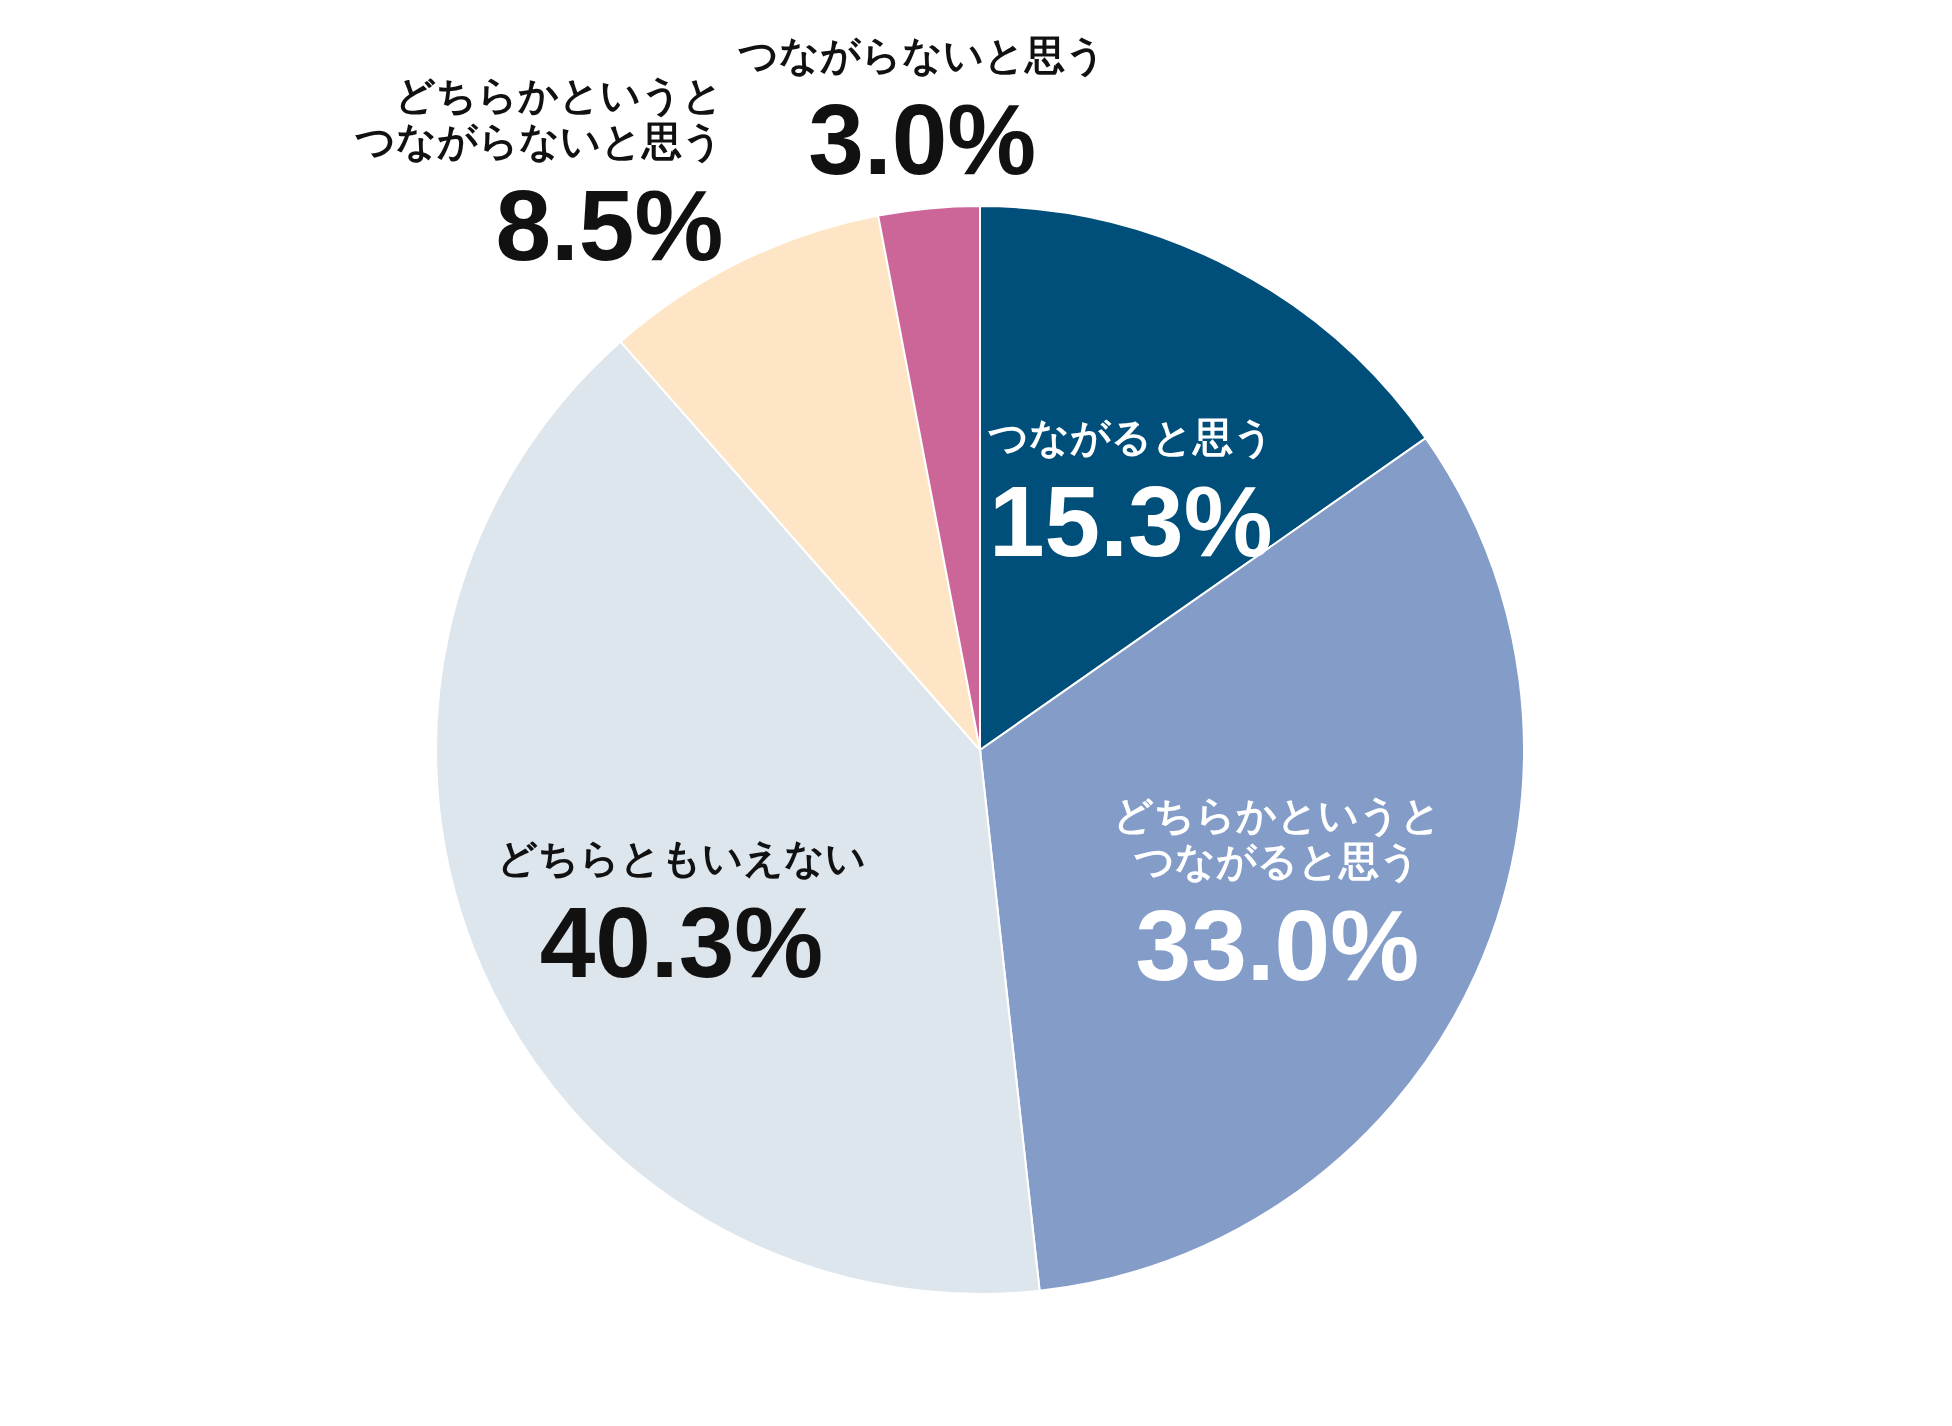 The image size is (1952, 1426). Describe the element at coordinates (681, 857) in the screenshot. I see `slice-label: どちらともいえない` at that location.